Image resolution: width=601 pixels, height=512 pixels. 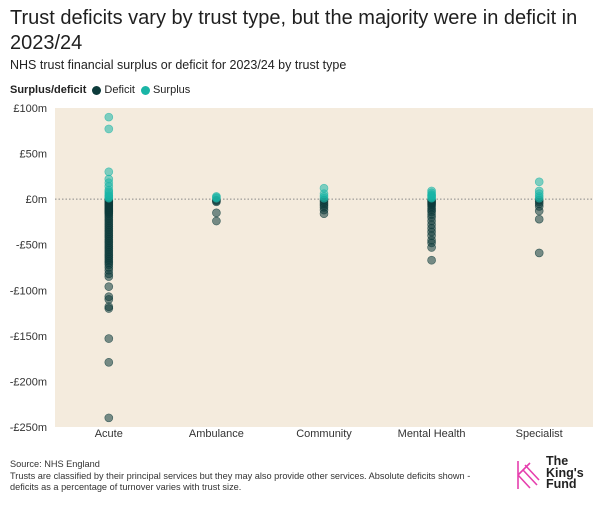 What do you see at coordinates (28, 382) in the screenshot?
I see `y-tick-label: -£200m` at bounding box center [28, 382].